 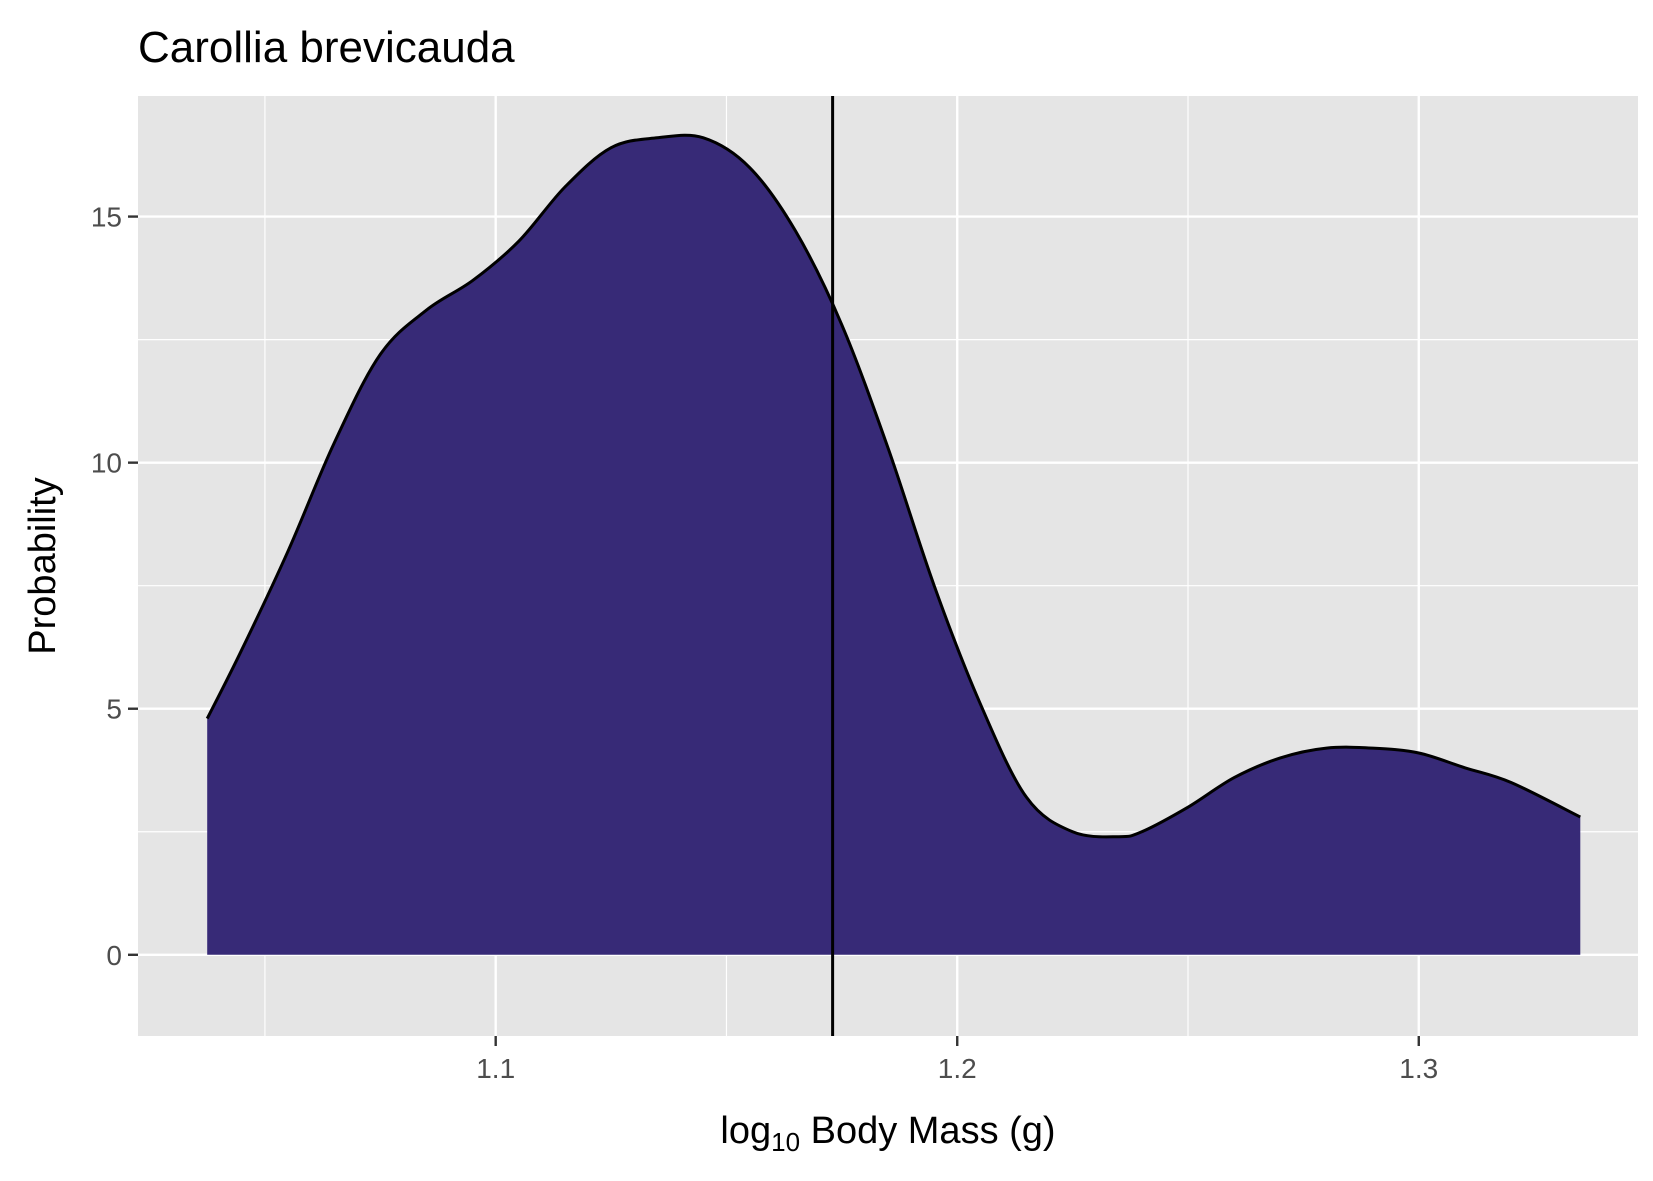 I want to click on y-axis: 0 5 10 15, so click(x=114, y=586).